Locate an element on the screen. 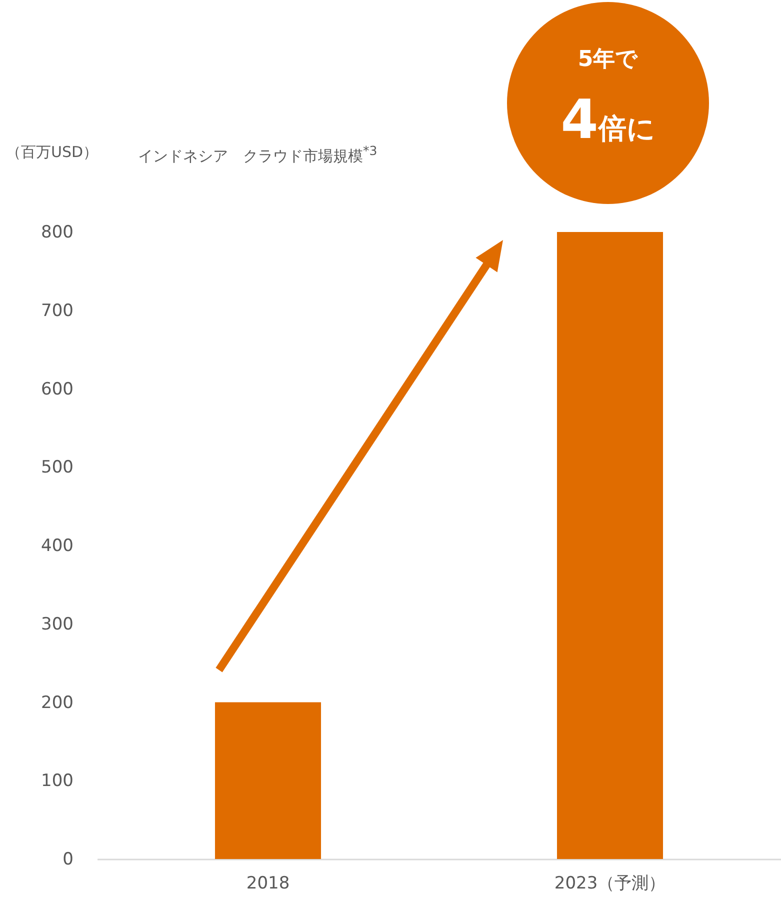 The image size is (781, 908). y-tick-label: 700 is located at coordinates (57, 310).